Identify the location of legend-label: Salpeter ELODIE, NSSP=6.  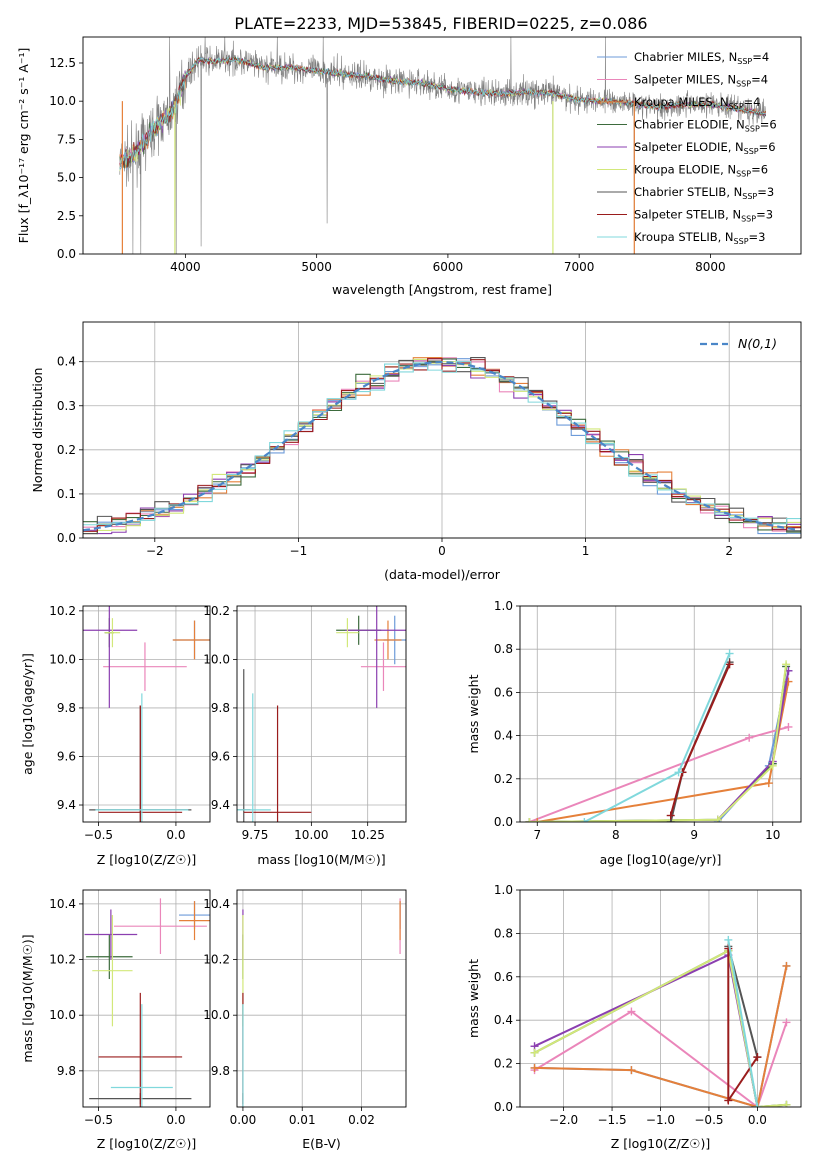
(705, 148).